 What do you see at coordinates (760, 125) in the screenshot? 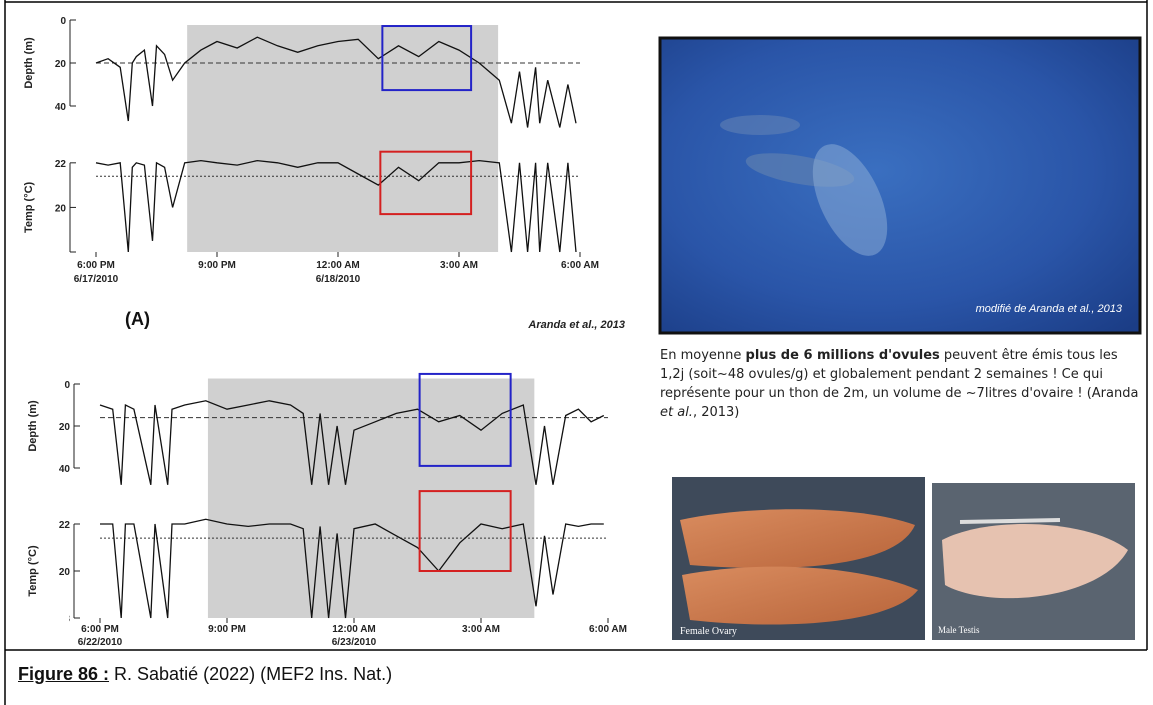
I see `fish-shape` at bounding box center [760, 125].